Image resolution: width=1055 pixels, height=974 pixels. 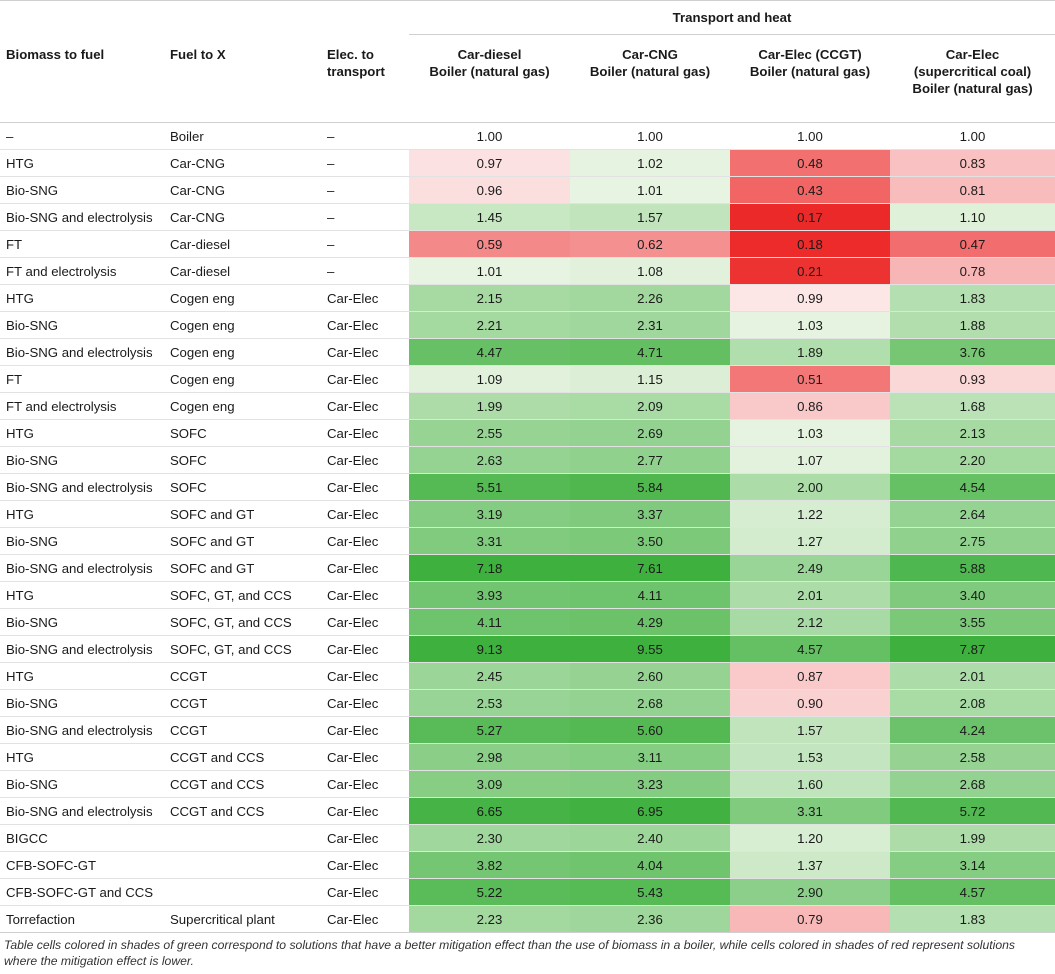 What do you see at coordinates (810, 217) in the screenshot?
I see `cell-car-elec-ccgt: 0.17` at bounding box center [810, 217].